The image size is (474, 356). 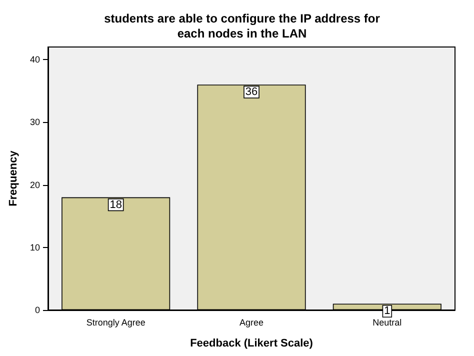 What do you see at coordinates (14, 178) in the screenshot?
I see `y-axis-title: Frequency` at bounding box center [14, 178].